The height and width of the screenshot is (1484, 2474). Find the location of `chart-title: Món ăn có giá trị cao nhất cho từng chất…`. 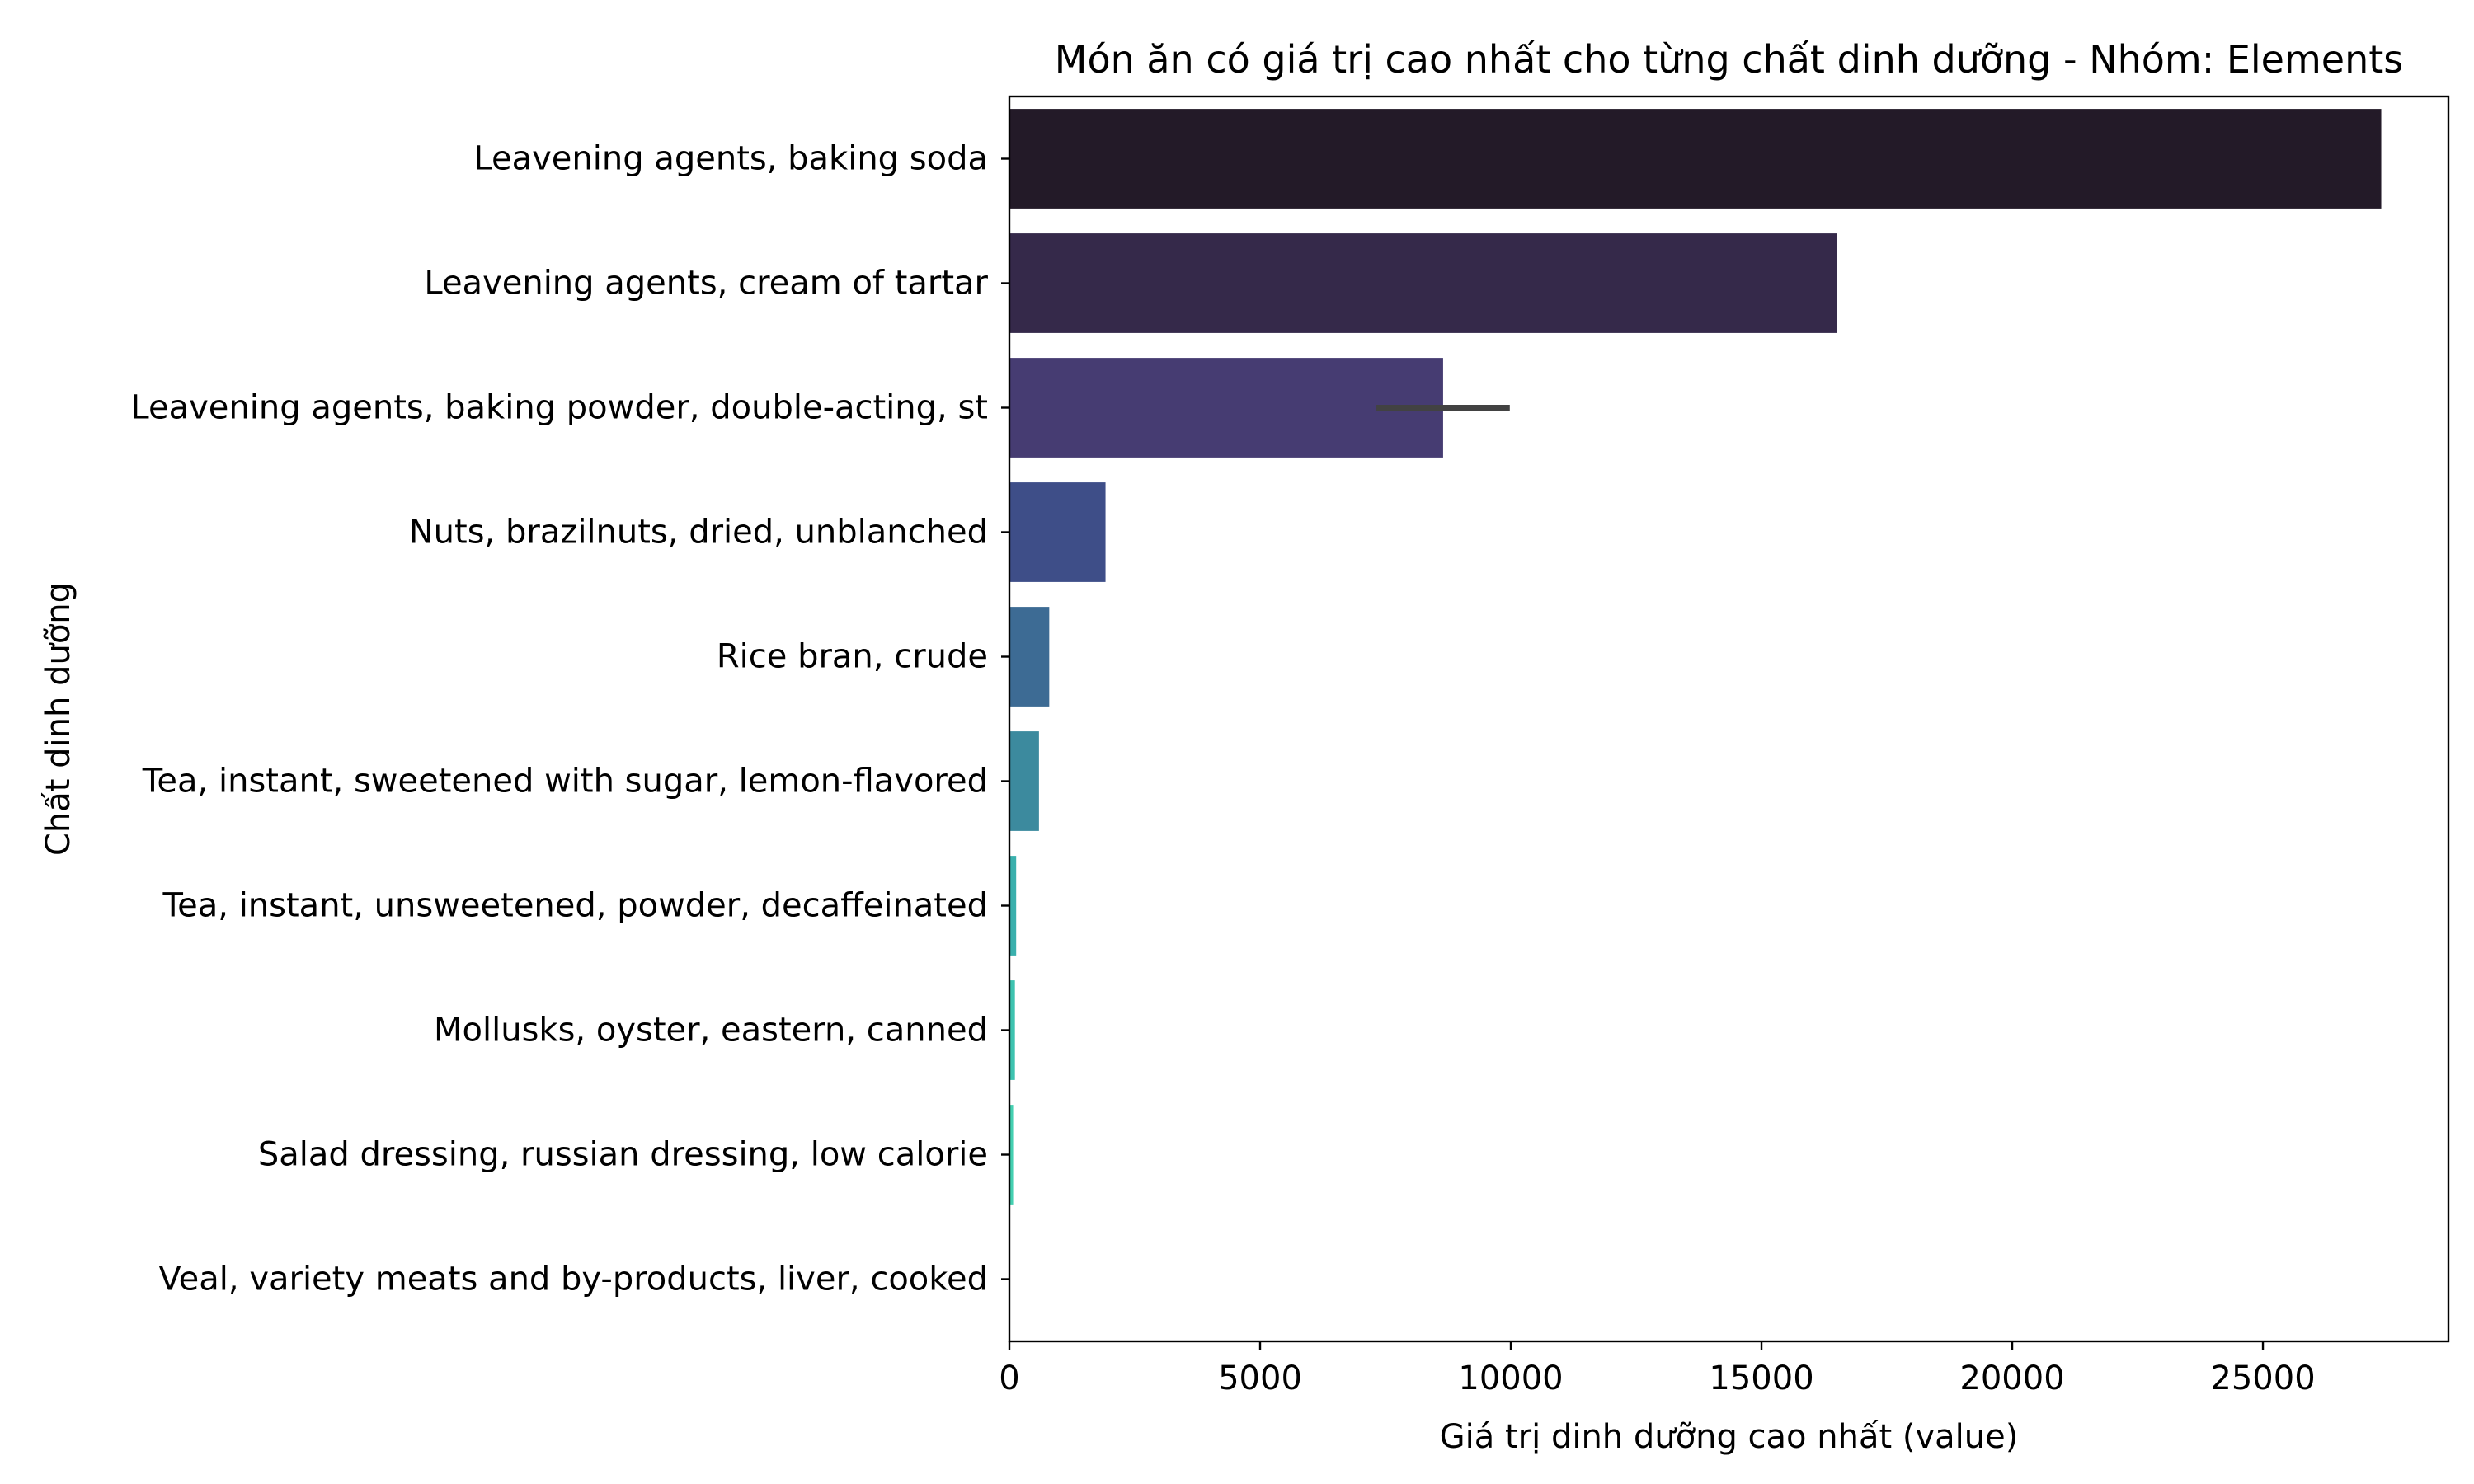

chart-title: Món ăn có giá trị cao nhất cho từng chất… is located at coordinates (1729, 59).